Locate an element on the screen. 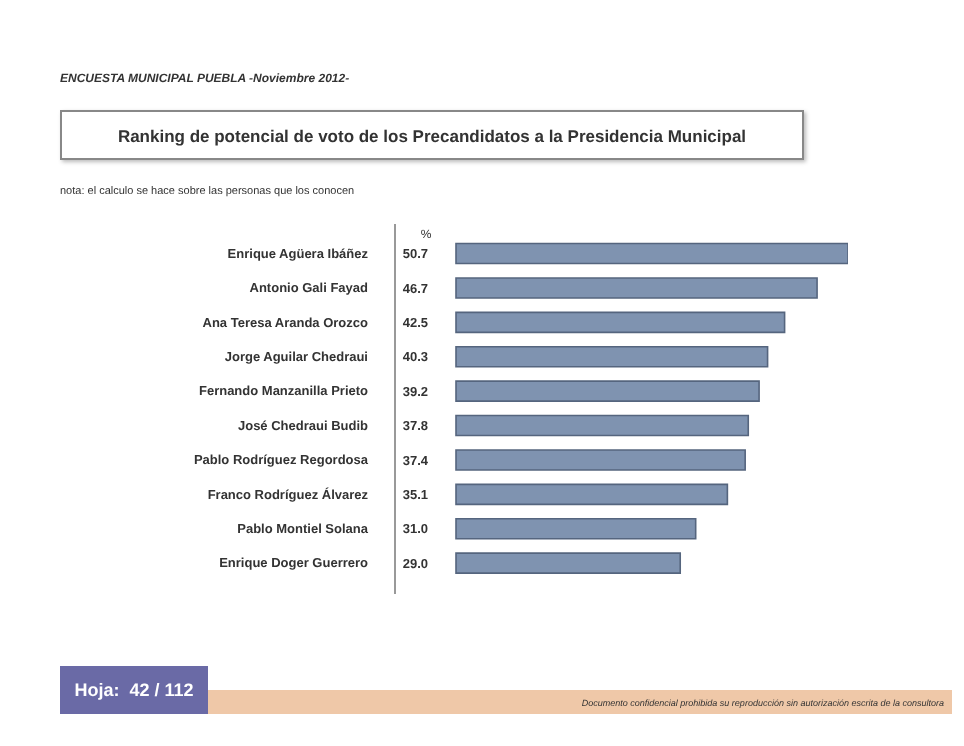 Image resolution: width=964 pixels, height=746 pixels. text: Hoja: 42 / 112 is located at coordinates (134, 690).